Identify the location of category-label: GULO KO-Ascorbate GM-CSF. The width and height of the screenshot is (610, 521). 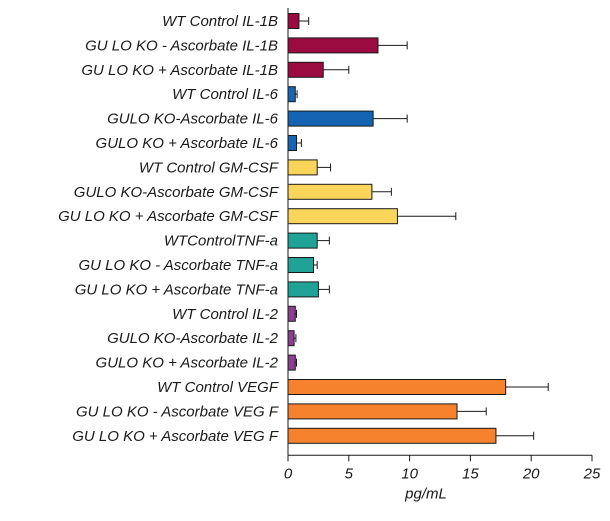
(176, 192).